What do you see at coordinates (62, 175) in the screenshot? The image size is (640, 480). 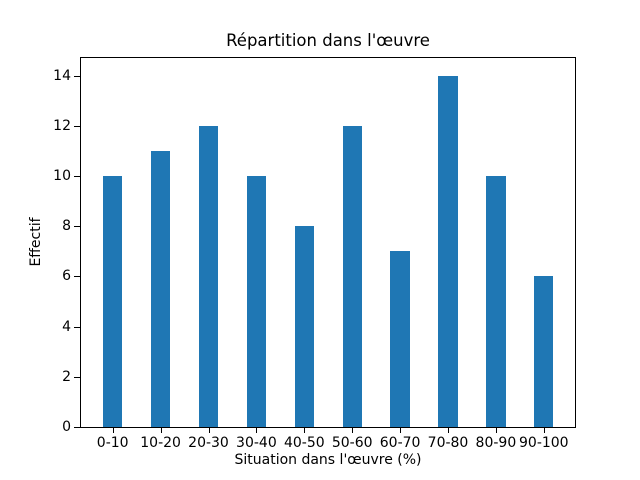 I see `y-tick-label: 10` at bounding box center [62, 175].